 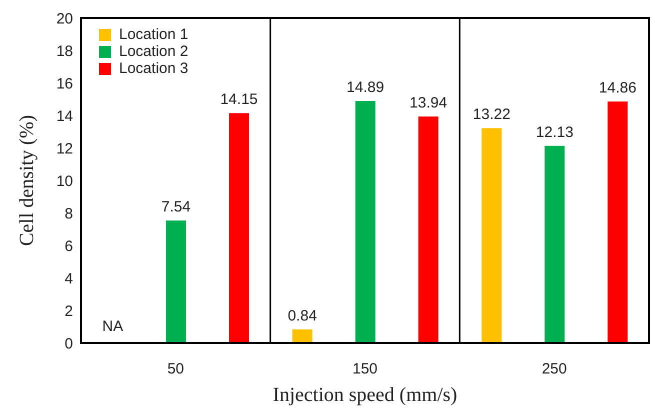 I want to click on y-tick-label: 6, so click(x=68, y=246).